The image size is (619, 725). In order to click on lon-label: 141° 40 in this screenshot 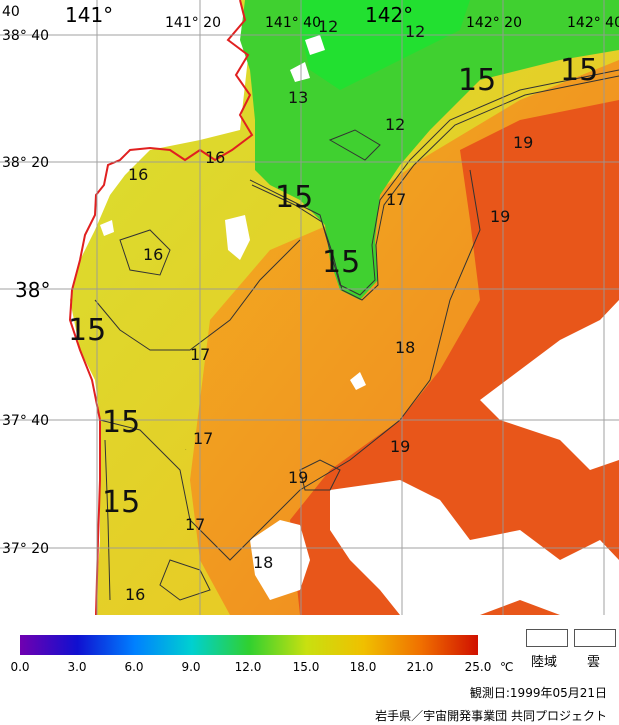, I will do `click(293, 23)`.